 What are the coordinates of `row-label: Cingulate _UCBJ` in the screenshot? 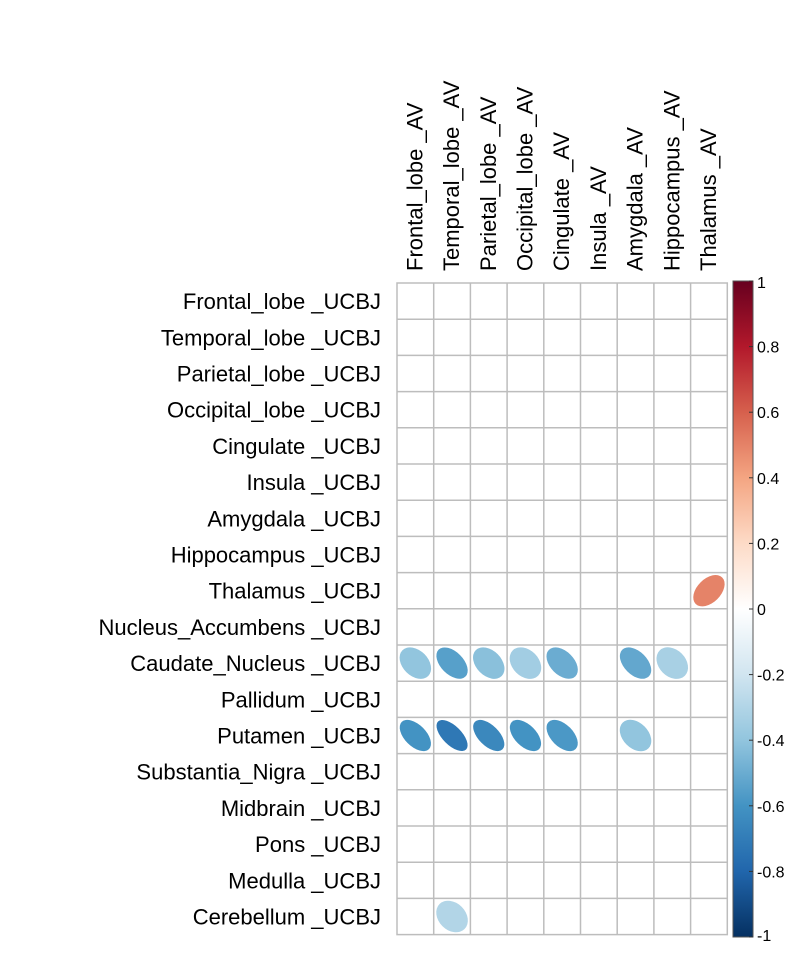 It's located at (296, 446).